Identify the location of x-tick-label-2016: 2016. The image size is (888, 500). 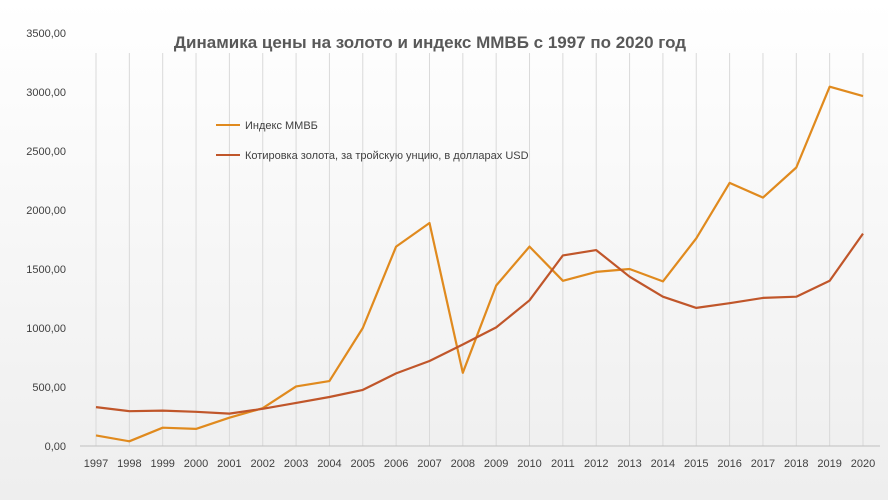
(729, 464).